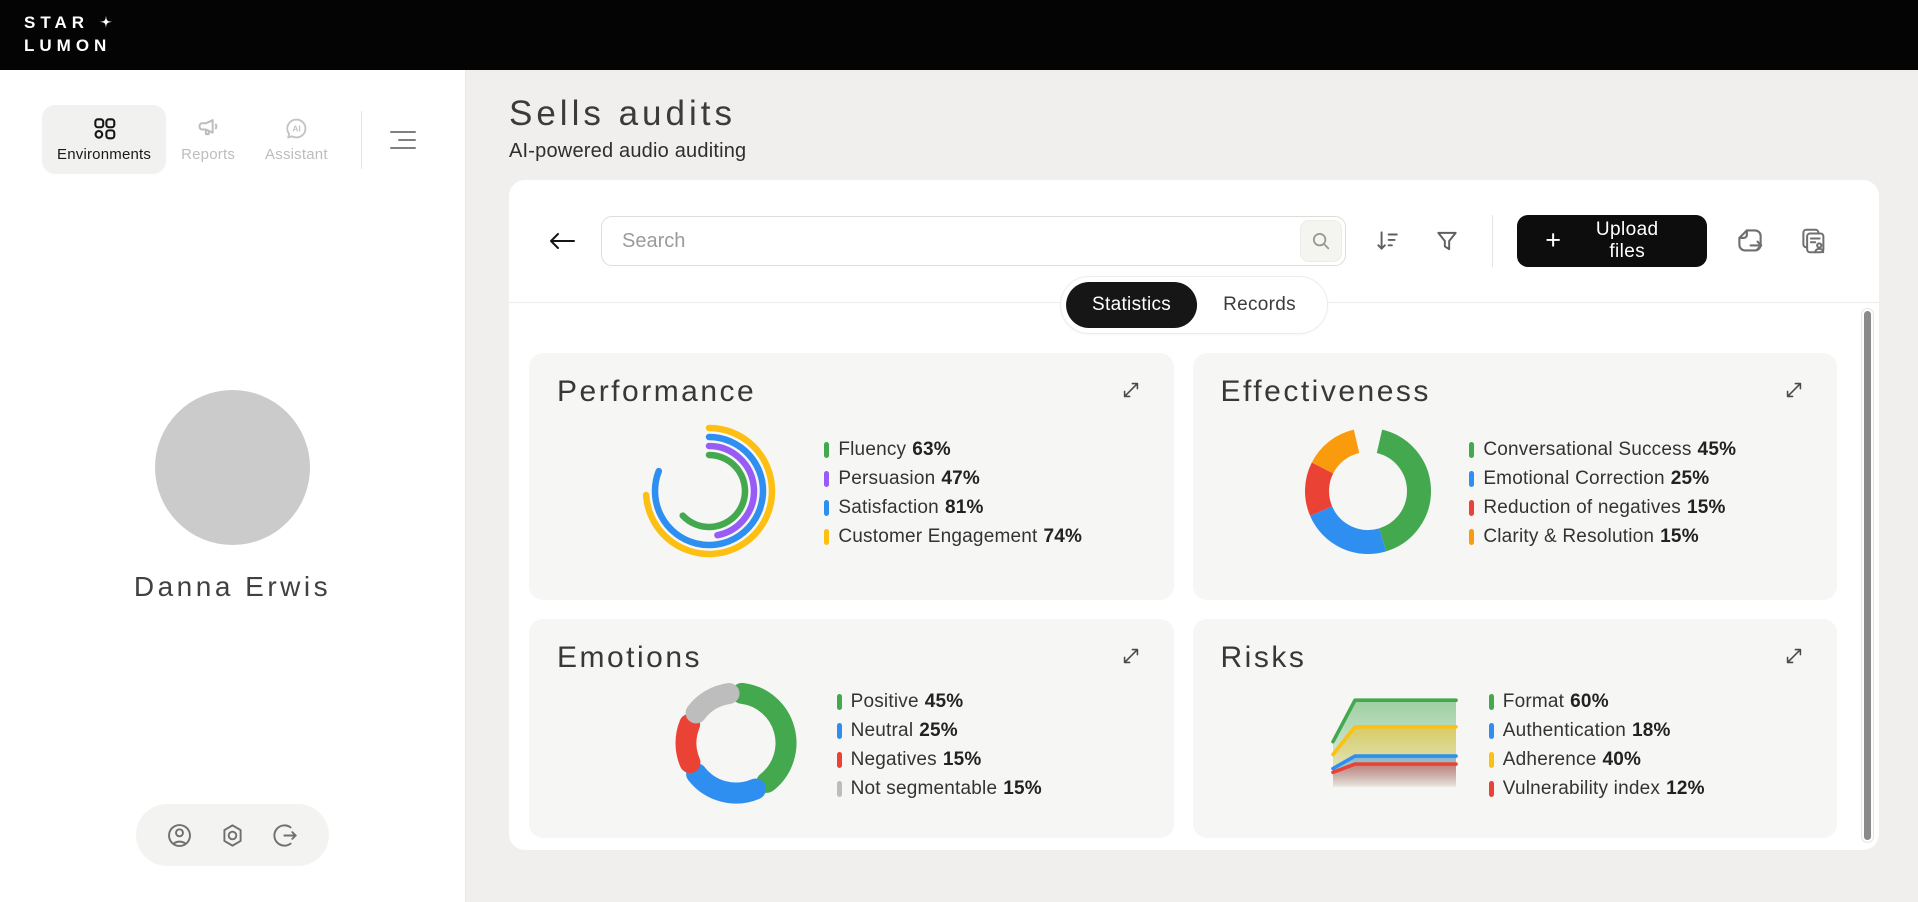 Image resolution: width=1918 pixels, height=902 pixels. What do you see at coordinates (938, 536) in the screenshot?
I see `legend-label: Customer Engagement` at bounding box center [938, 536].